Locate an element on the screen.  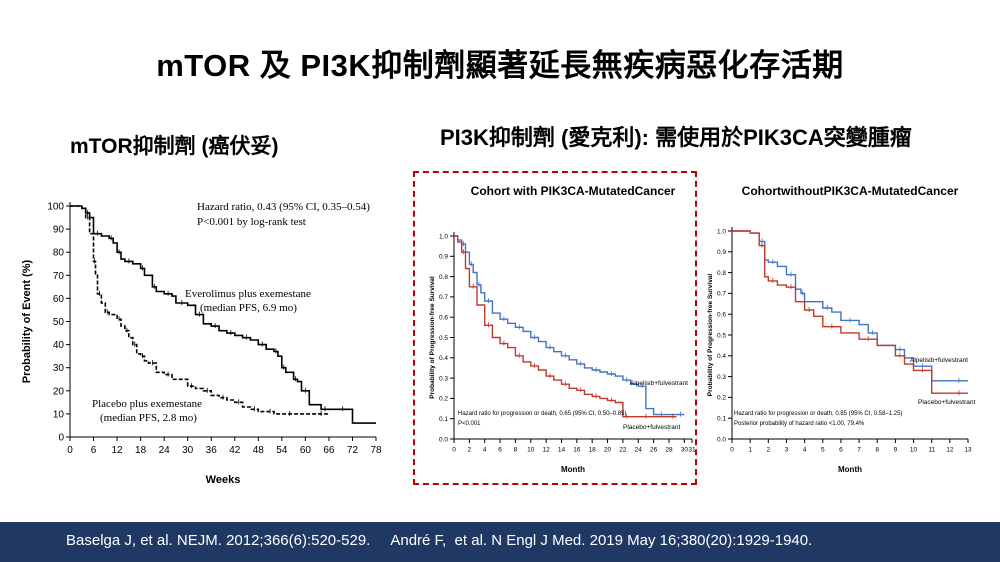
x-tick-label: 26 is located at coordinates (654, 450).